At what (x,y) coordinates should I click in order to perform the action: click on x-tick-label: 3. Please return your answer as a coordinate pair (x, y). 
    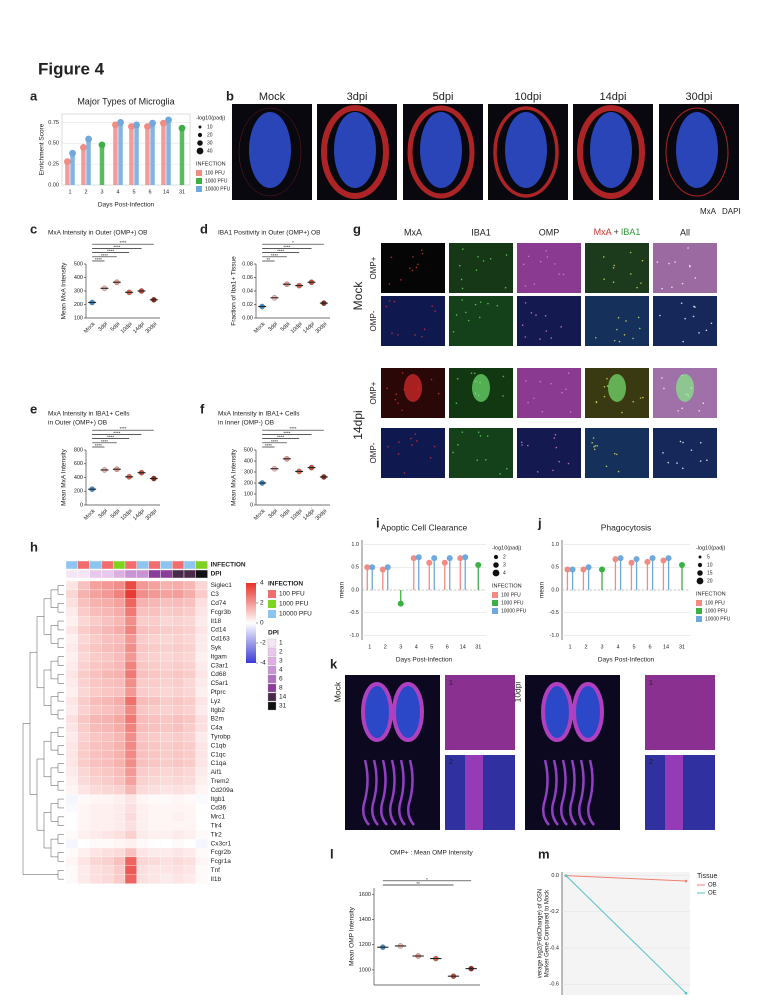
    Looking at the image, I should click on (400, 647).